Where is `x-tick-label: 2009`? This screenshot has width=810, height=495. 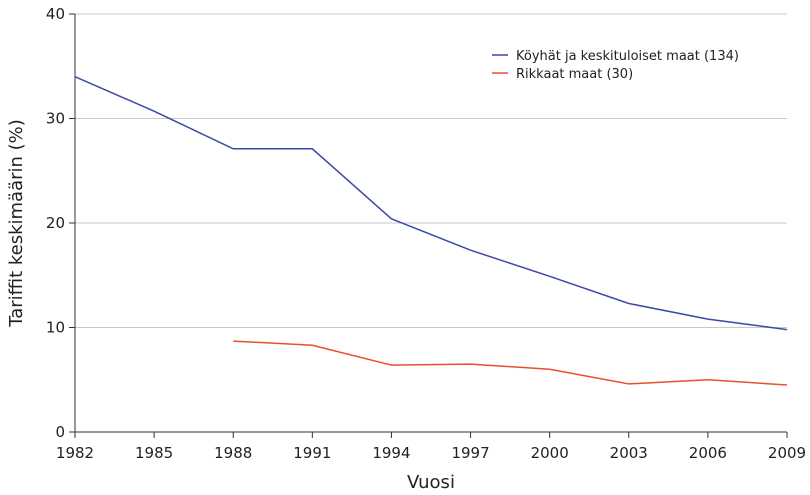
x-tick-label: 2009 is located at coordinates (787, 453).